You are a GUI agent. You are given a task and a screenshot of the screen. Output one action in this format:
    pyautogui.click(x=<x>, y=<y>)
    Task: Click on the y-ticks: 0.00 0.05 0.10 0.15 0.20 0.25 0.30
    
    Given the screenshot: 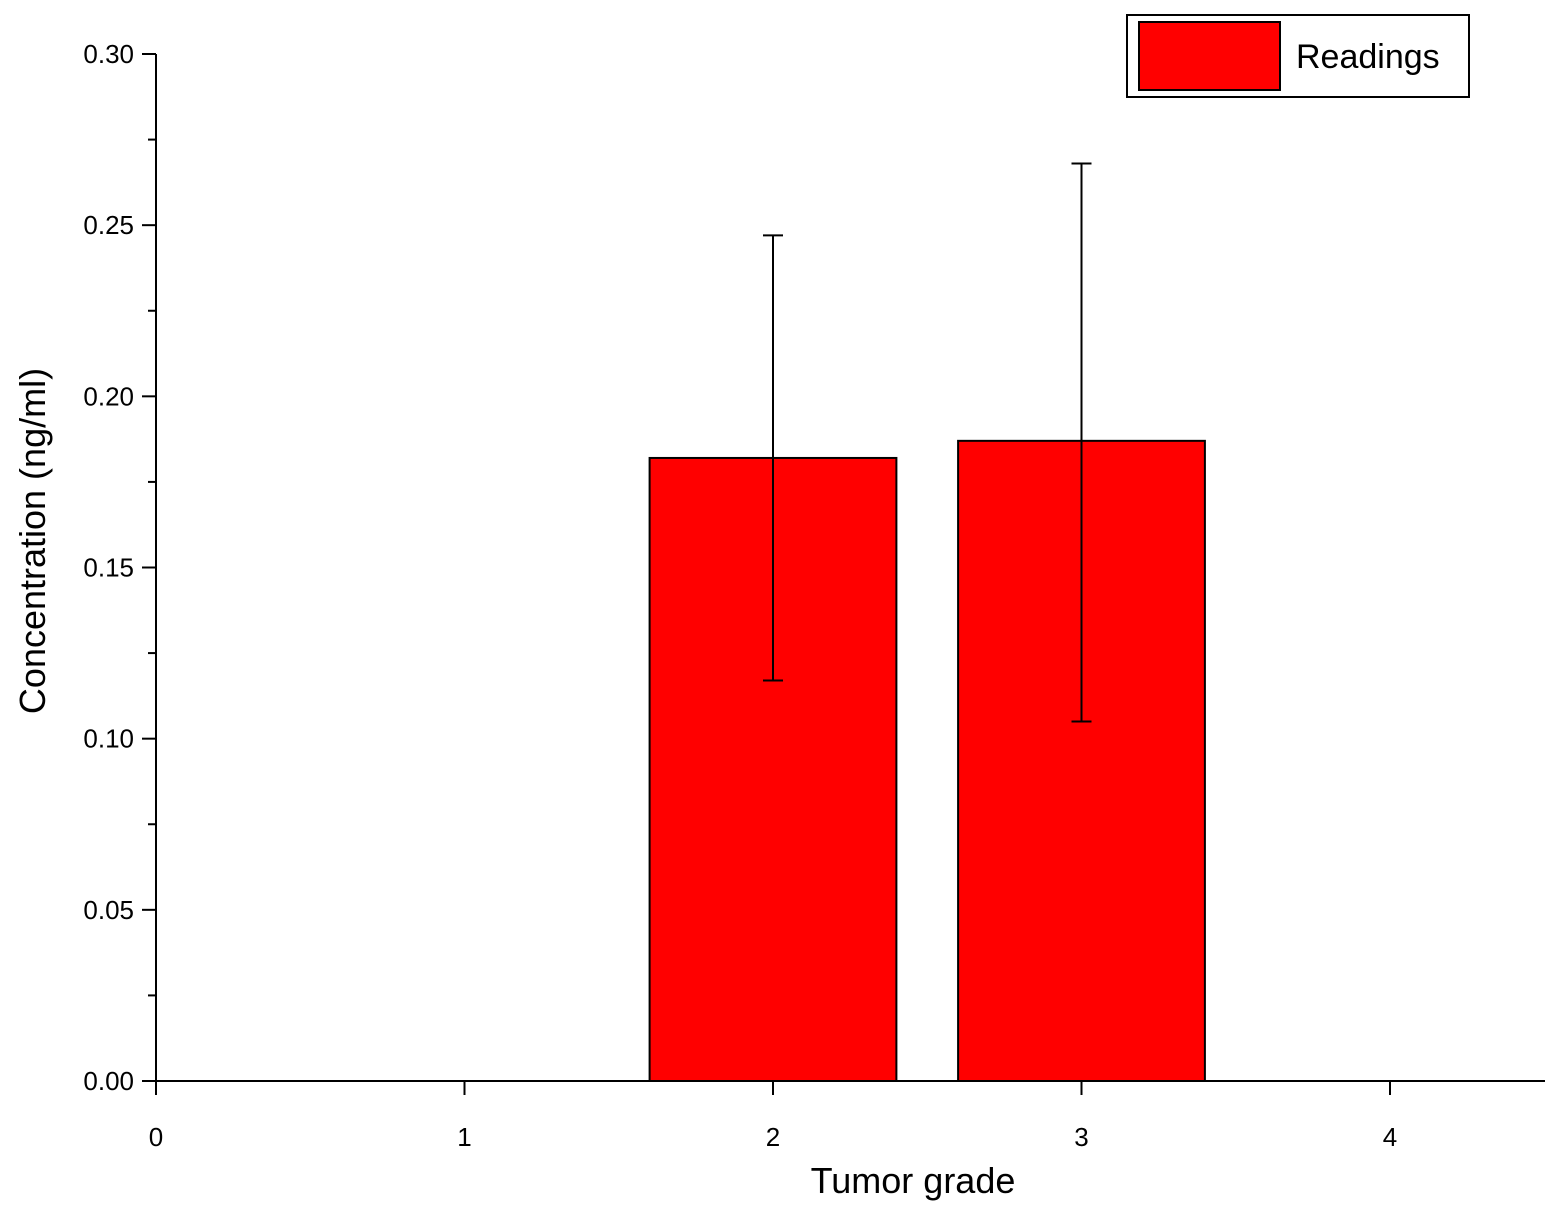 What is the action you would take?
    pyautogui.click(x=119, y=567)
    